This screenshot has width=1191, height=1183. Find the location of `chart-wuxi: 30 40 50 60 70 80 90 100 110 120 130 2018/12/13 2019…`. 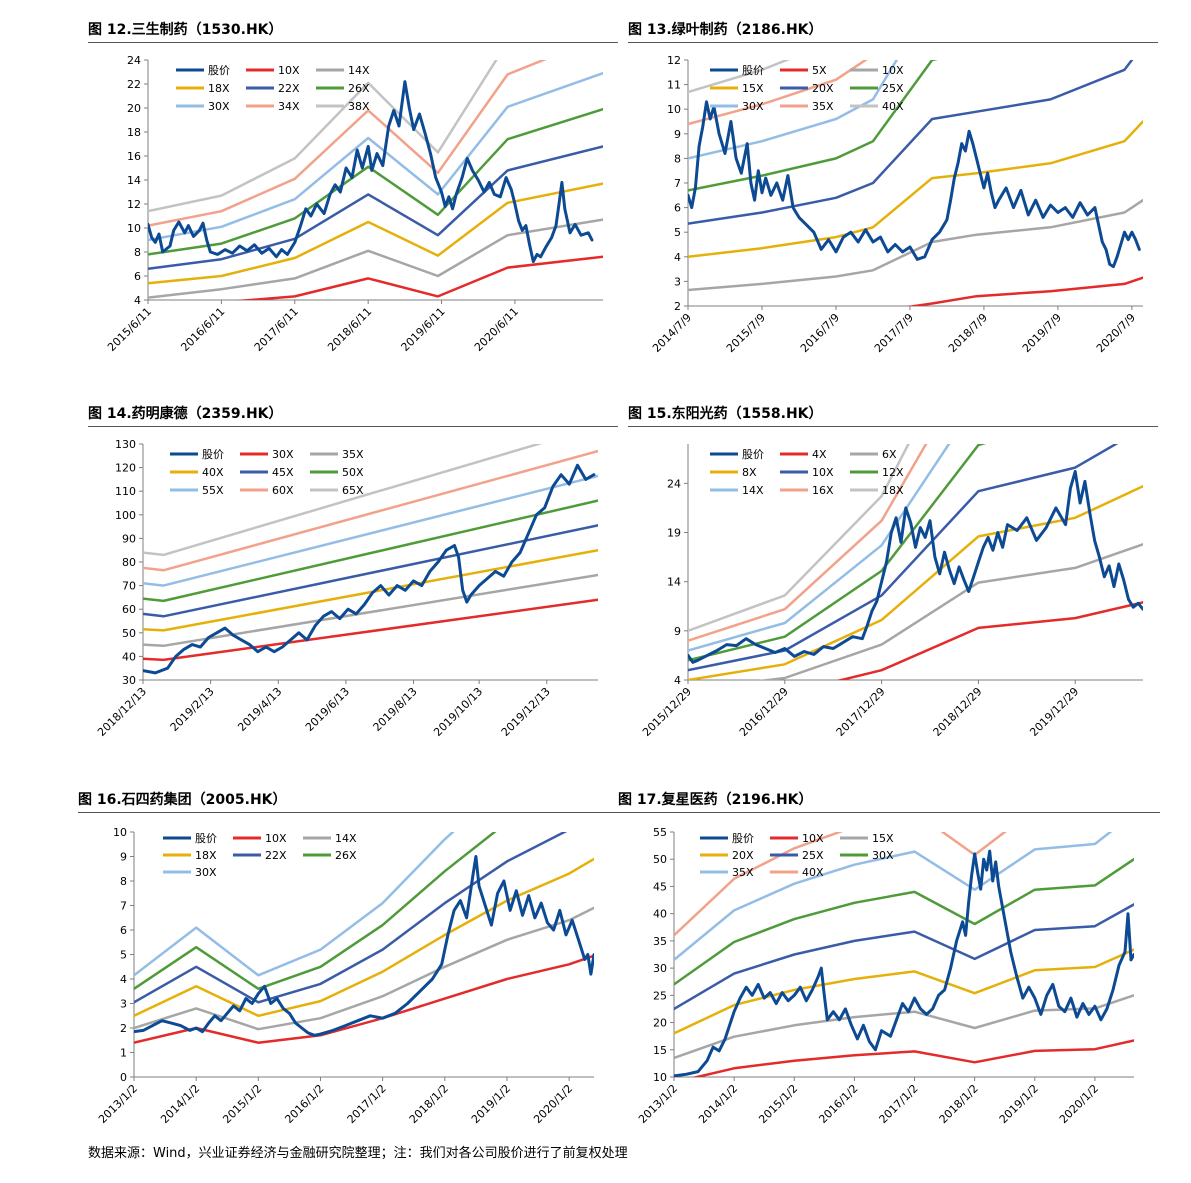

chart-wuxi: 30 40 50 60 70 80 90 100 110 120 130 2018/12/13 2019… is located at coordinates (346, 588).